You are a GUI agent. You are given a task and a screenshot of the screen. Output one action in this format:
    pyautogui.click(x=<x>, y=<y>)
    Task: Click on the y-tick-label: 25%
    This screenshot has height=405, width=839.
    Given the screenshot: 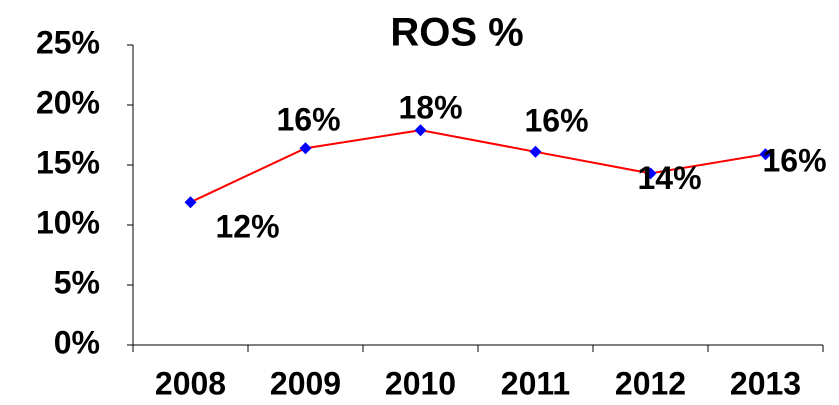 What is the action you would take?
    pyautogui.click(x=68, y=42)
    